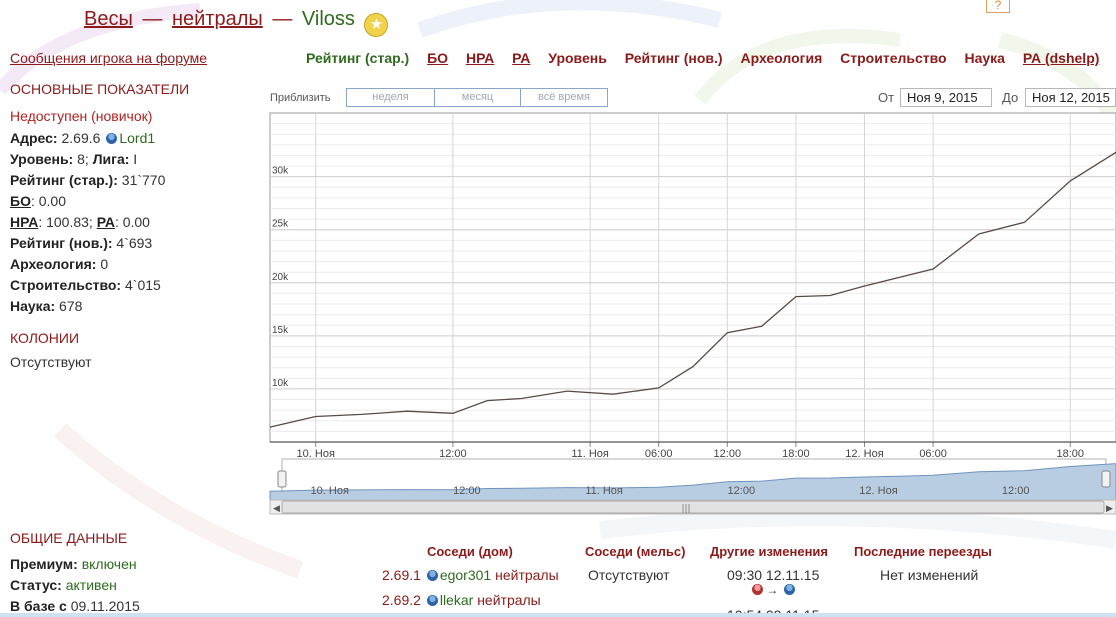 Image resolution: width=1116 pixels, height=617 pixels. Describe the element at coordinates (280, 277) in the screenshot. I see `y-tick-label: 20k` at that location.